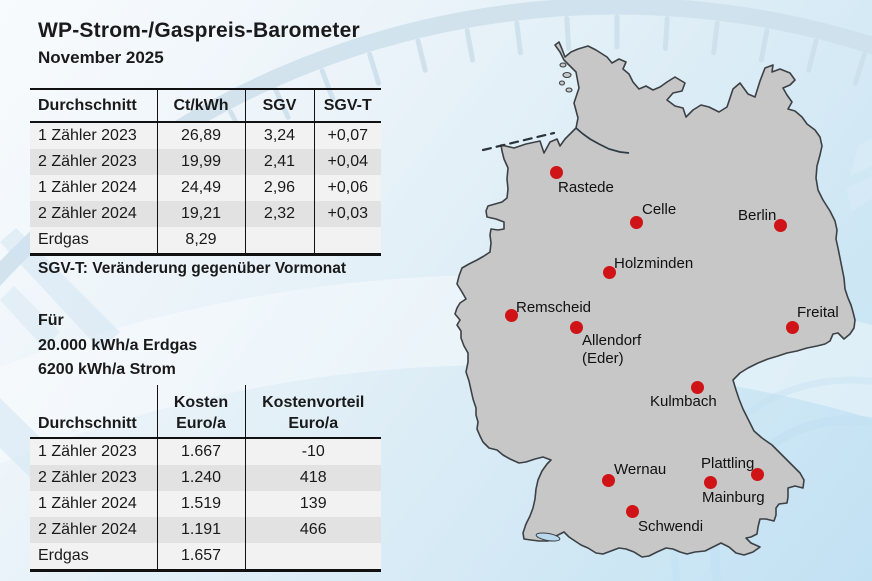 This screenshot has height=581, width=872. I want to click on page-title: WP-Strom-/Gaspreis-Barometer, so click(199, 30).